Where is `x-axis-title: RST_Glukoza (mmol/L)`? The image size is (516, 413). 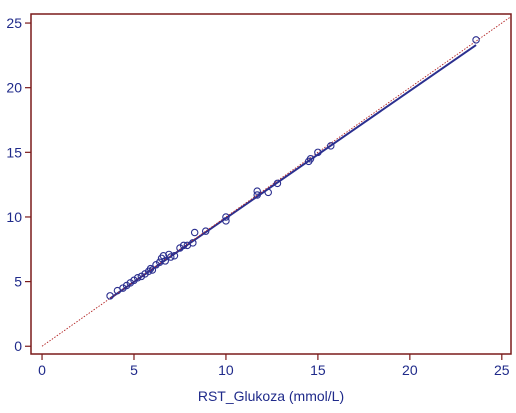 x-axis-title: RST_Glukoza (mmol/L) is located at coordinates (271, 396).